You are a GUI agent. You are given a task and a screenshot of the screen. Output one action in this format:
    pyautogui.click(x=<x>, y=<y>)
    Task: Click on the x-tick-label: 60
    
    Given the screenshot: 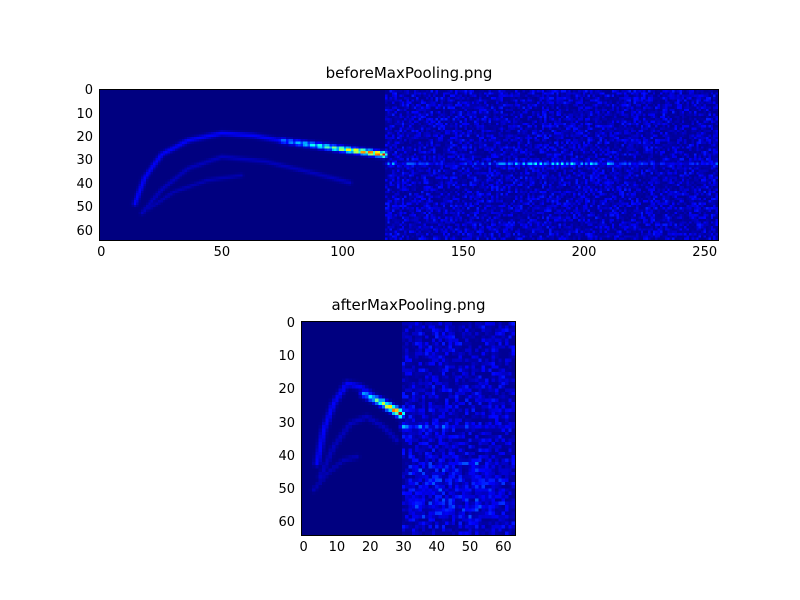 What is the action you would take?
    pyautogui.click(x=503, y=547)
    